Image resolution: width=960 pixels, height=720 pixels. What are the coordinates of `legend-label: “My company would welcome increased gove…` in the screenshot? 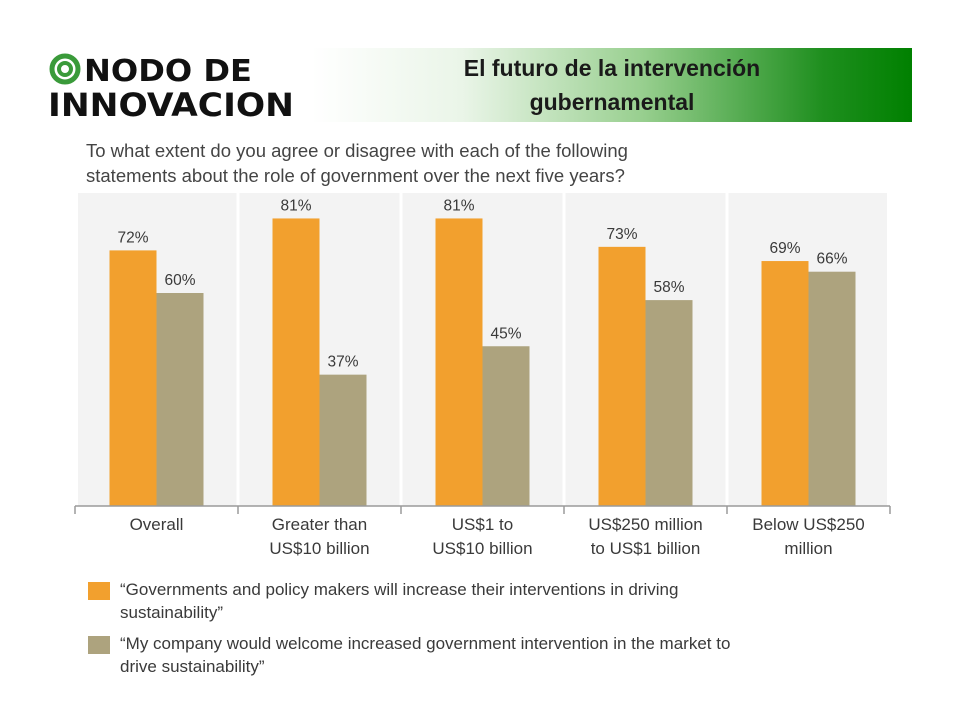 It's located at (425, 655).